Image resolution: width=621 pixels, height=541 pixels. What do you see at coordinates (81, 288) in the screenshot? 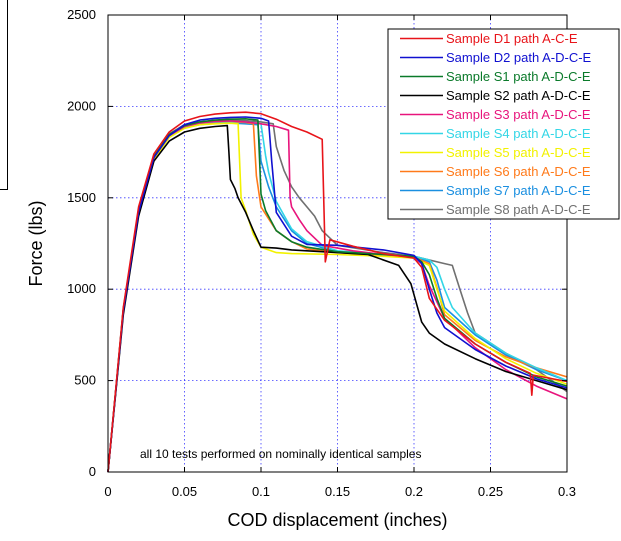
I see `y-tick-label: 1000` at bounding box center [81, 288].